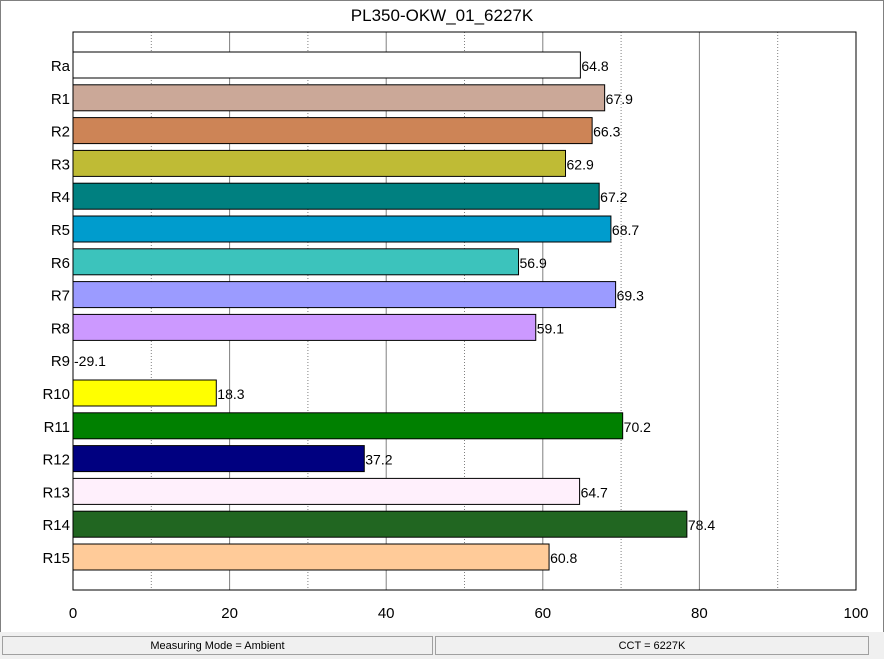 The width and height of the screenshot is (884, 659). I want to click on value-label: 67.2, so click(613, 197).